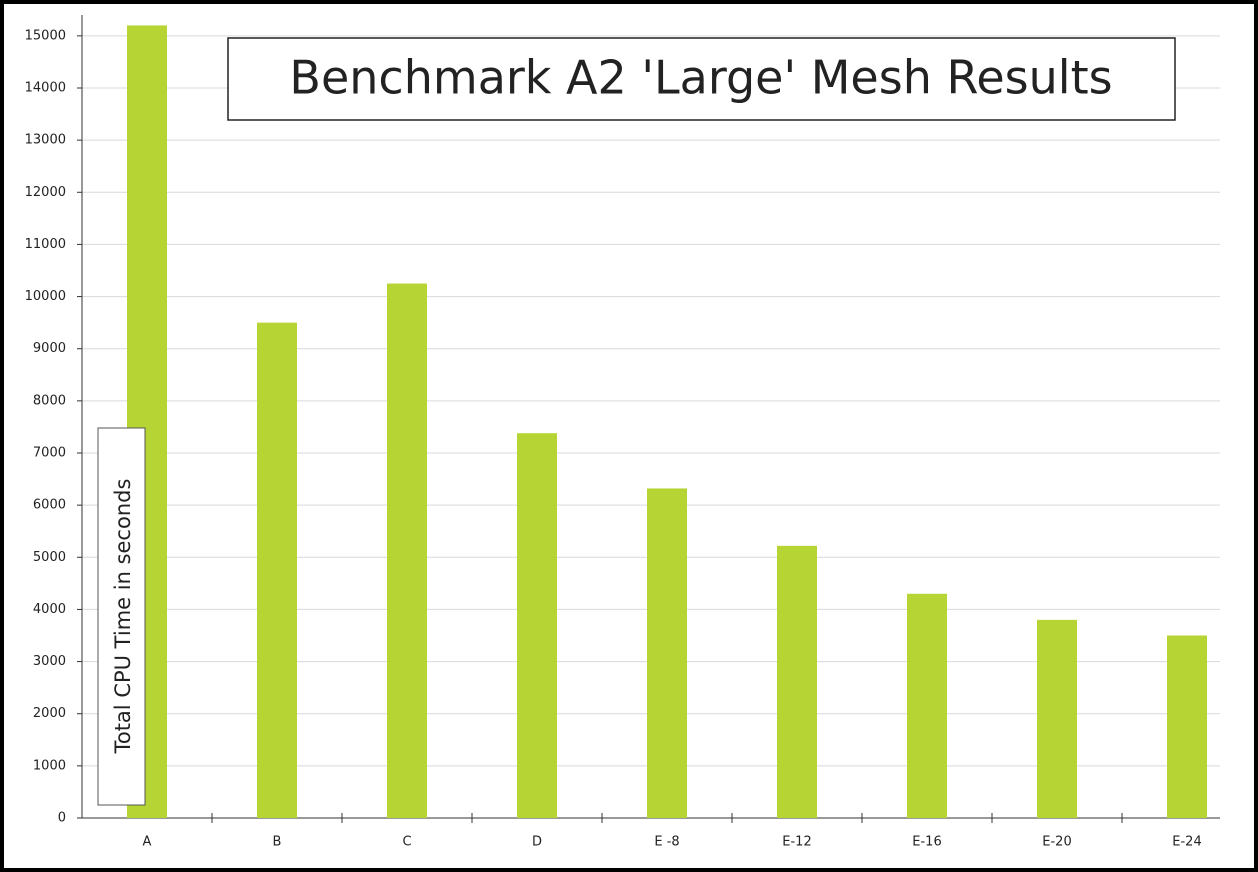 The image size is (1258, 872). I want to click on y-tick-label: 8000, so click(49, 400).